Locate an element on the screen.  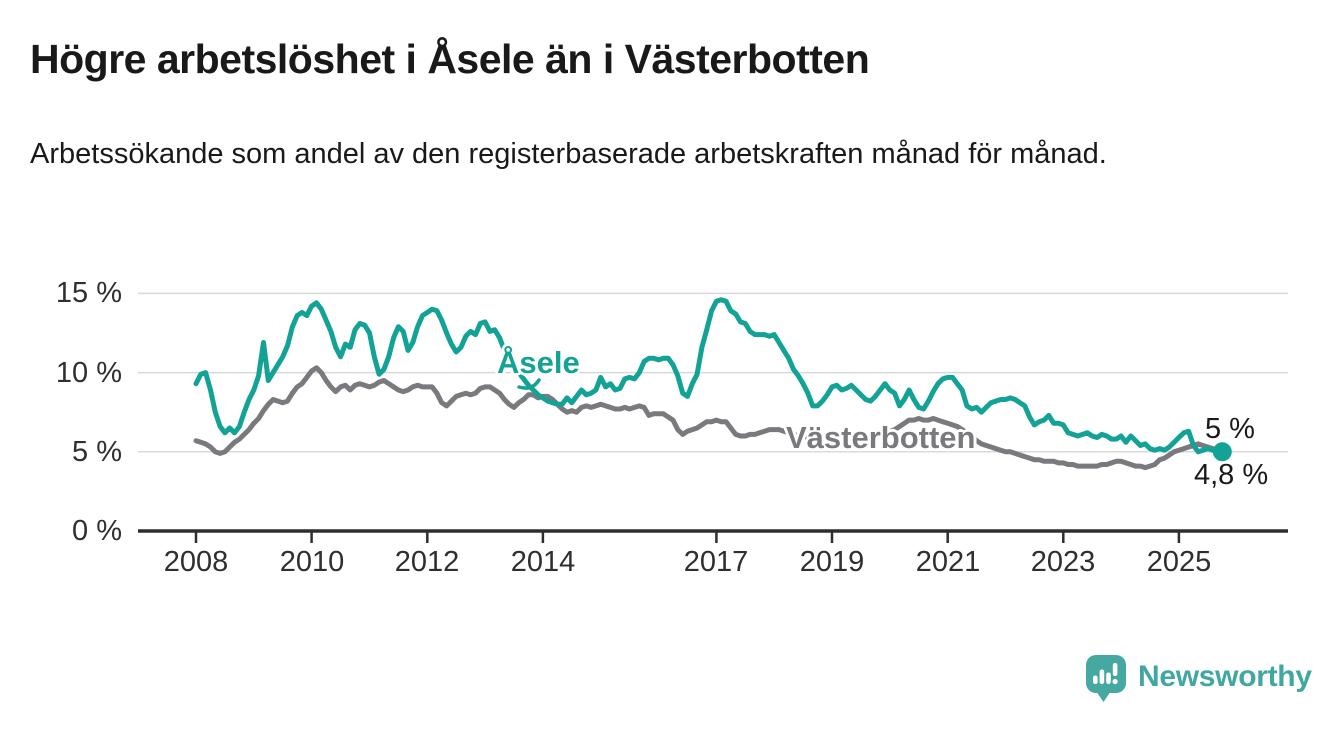
newsworthy-chart-bubble-icon is located at coordinates (1106, 678).